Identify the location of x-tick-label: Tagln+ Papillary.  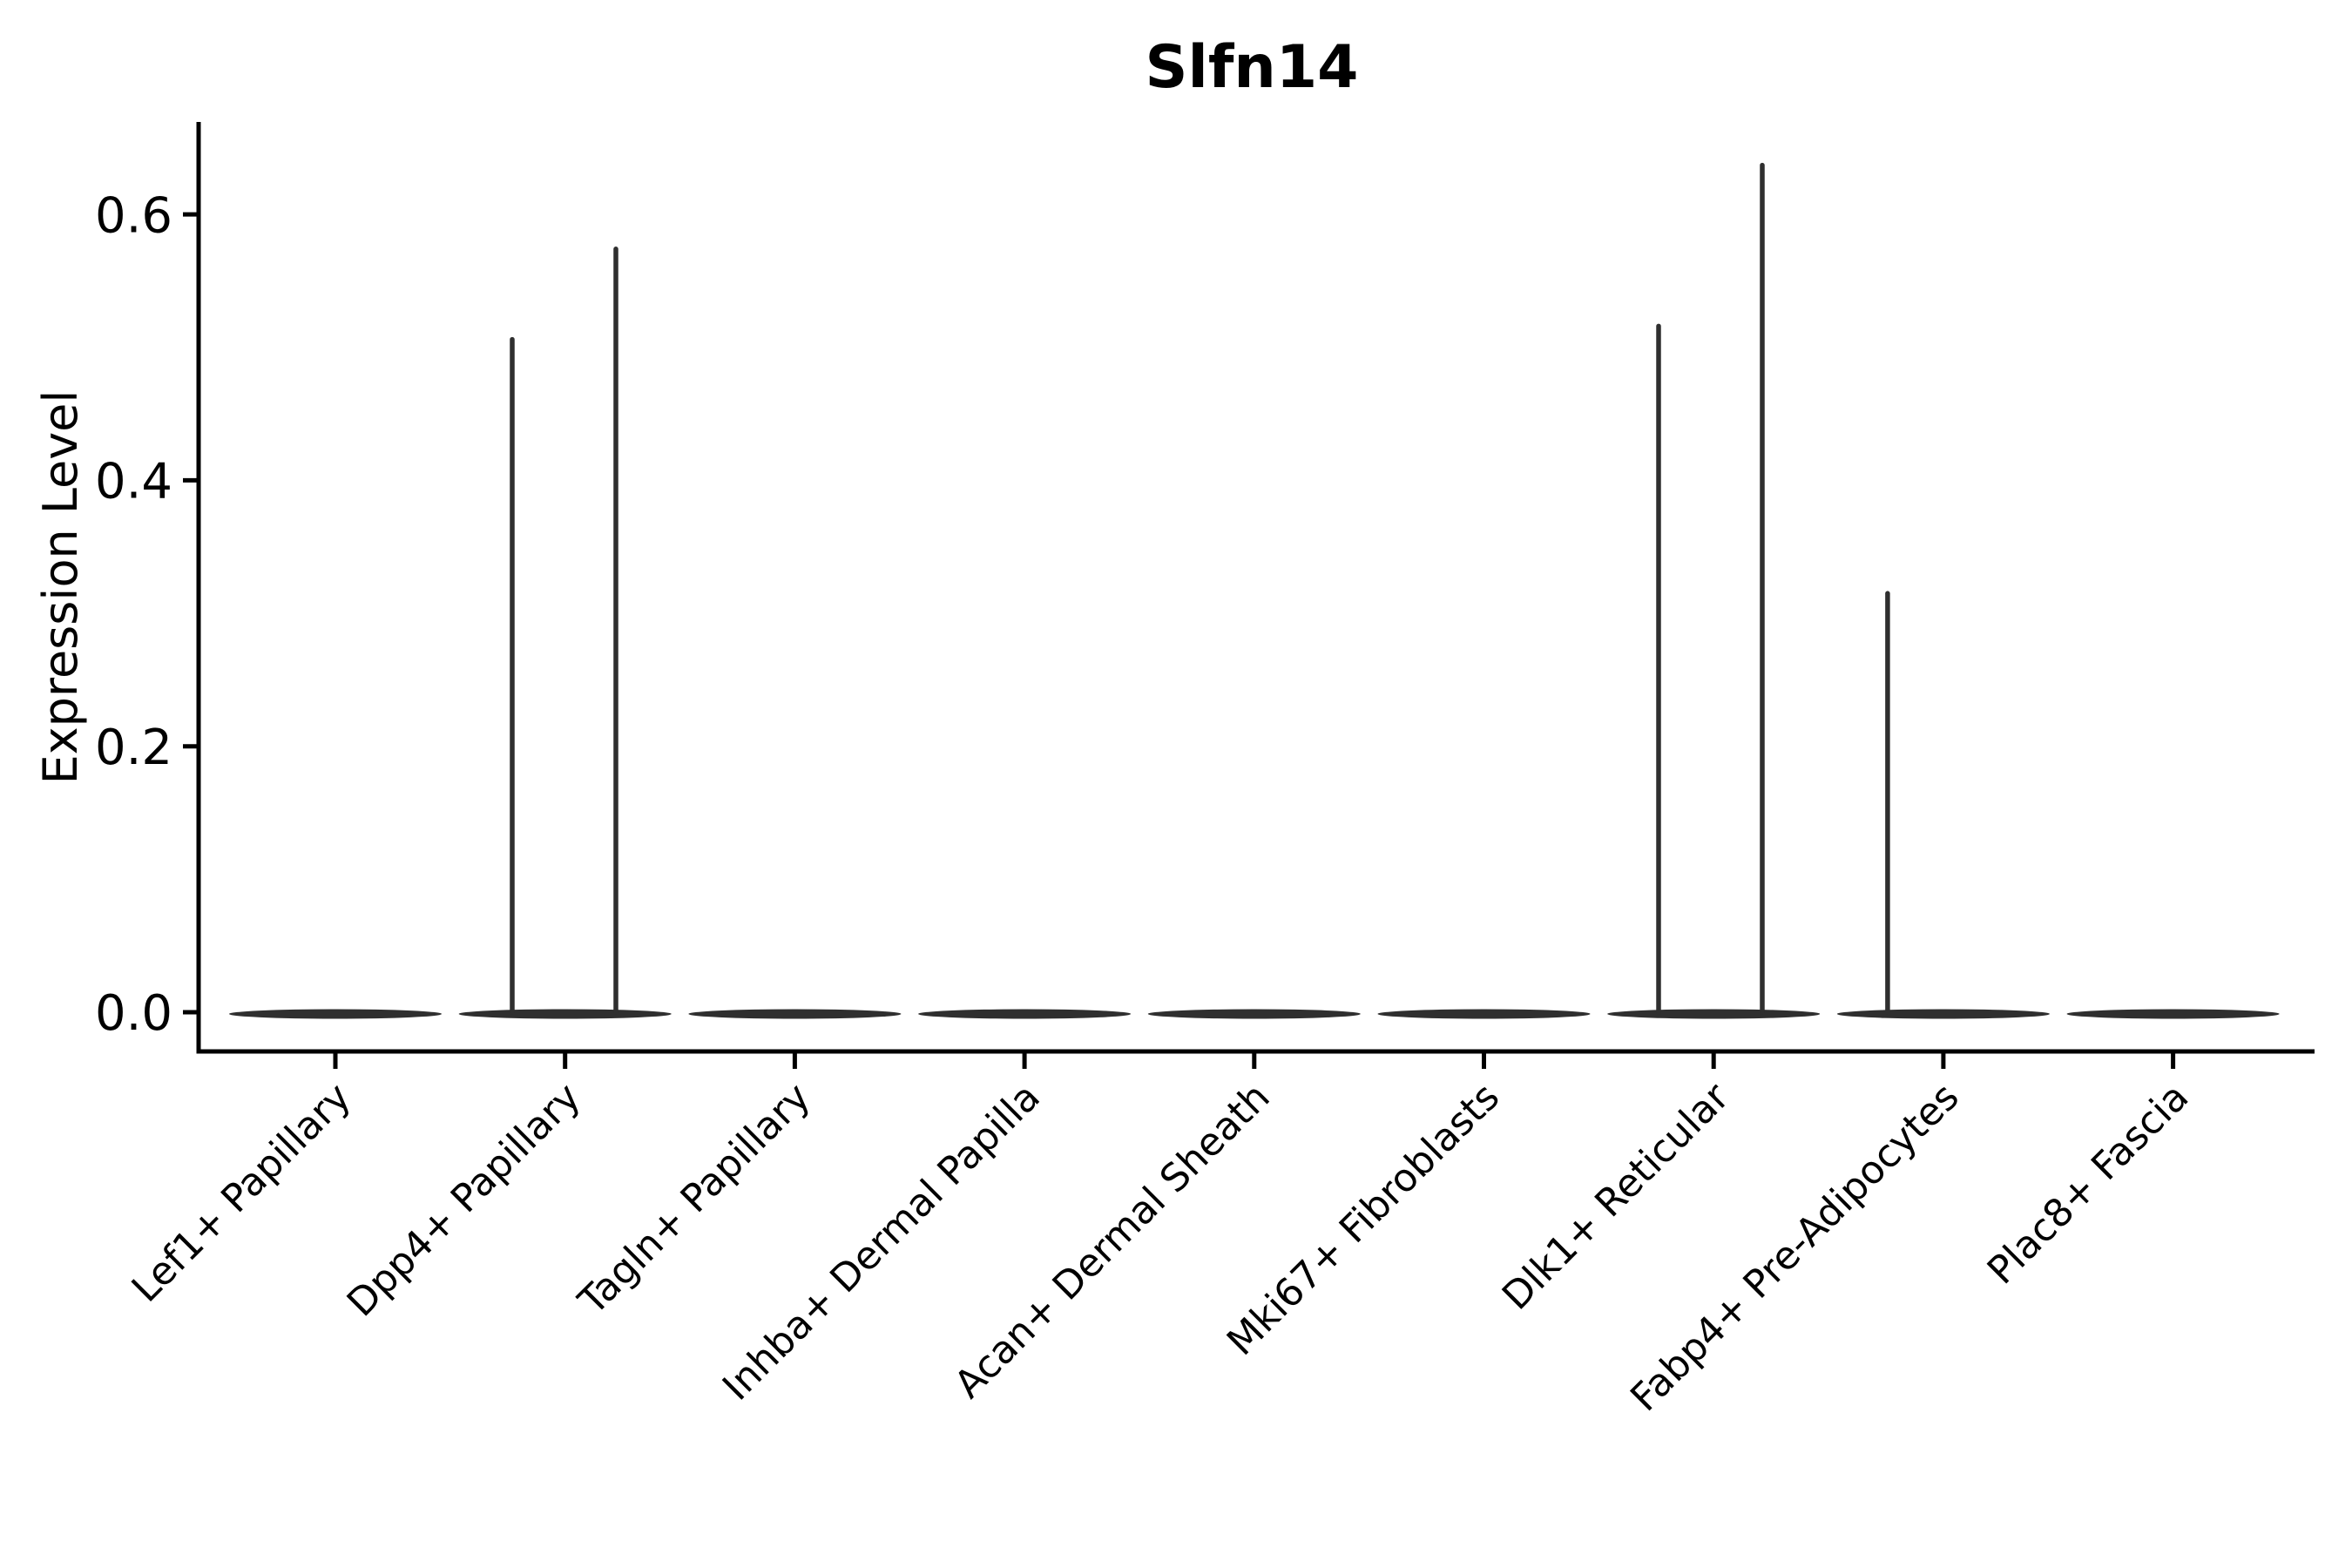
(694, 1199).